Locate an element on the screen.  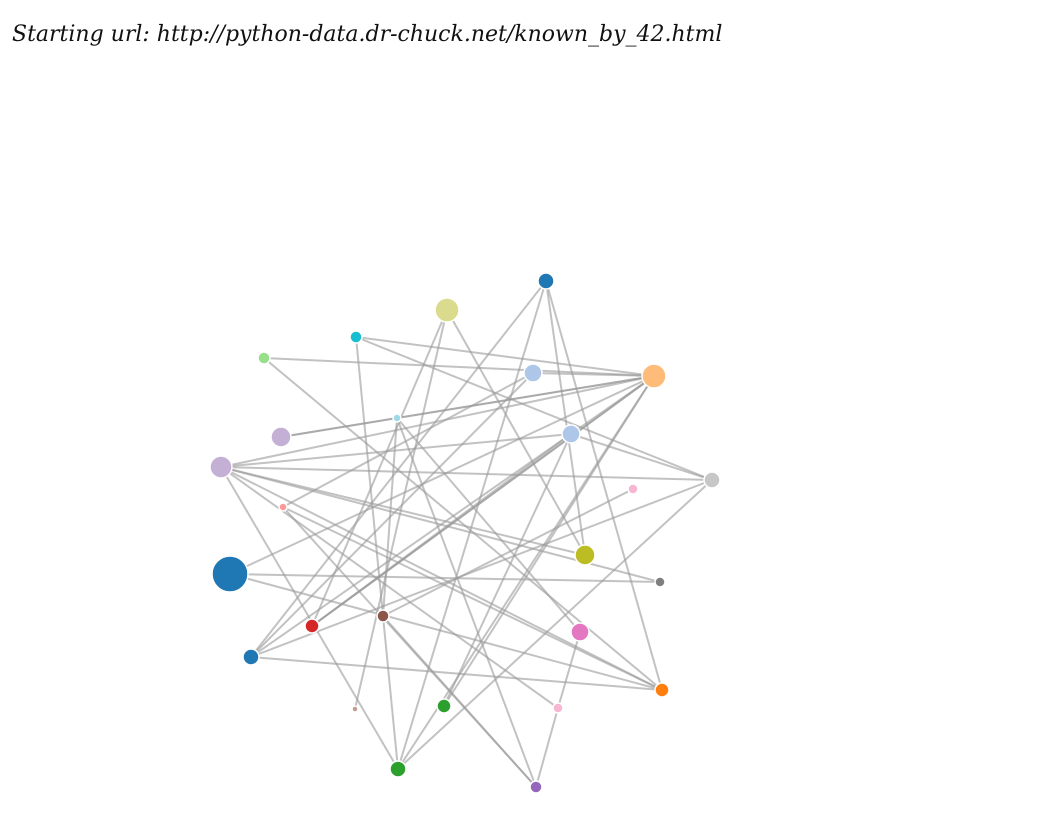
starting-url-label: Starting url: is located at coordinates (84, 34).